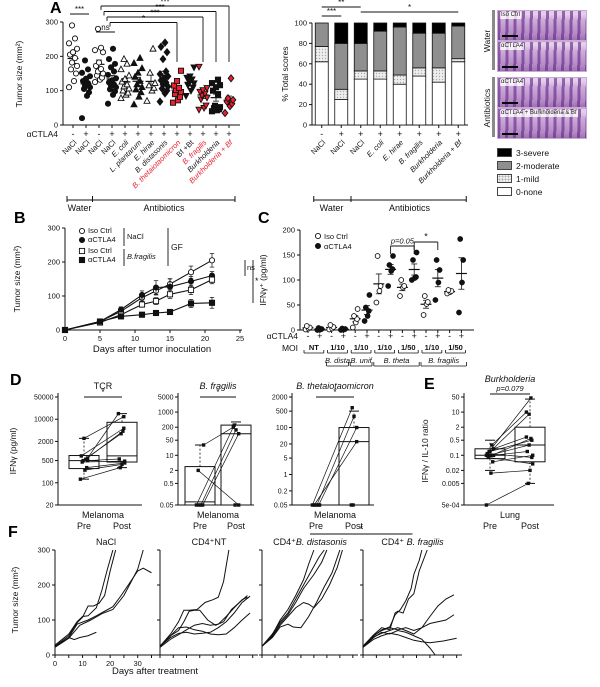 The width and height of the screenshot is (600, 687). I want to click on moderate-swatch, so click(504, 165).